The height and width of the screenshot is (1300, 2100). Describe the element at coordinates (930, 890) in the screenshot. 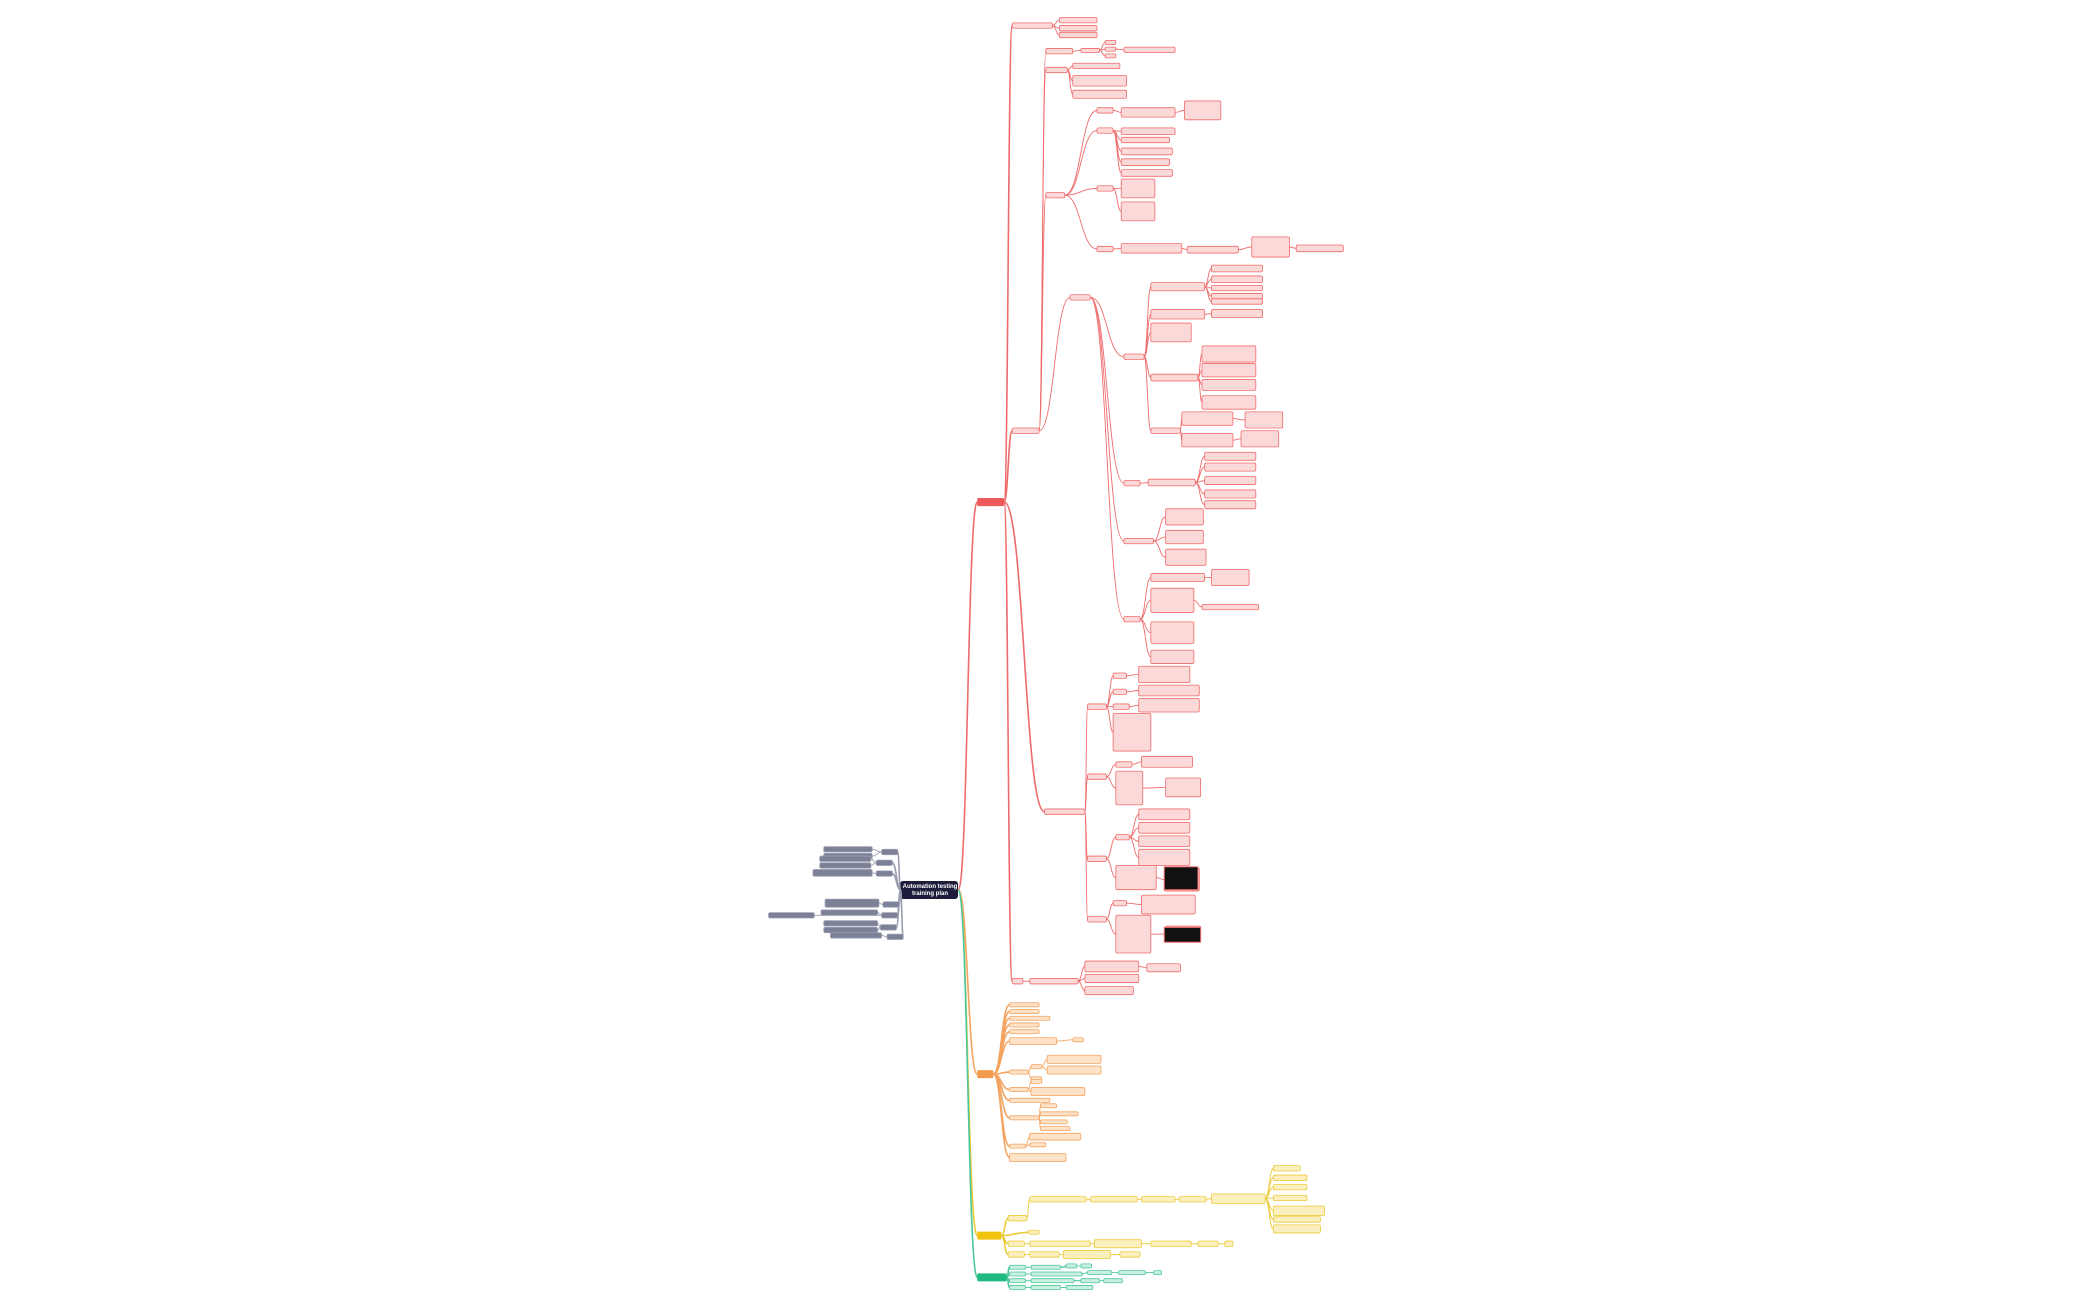

I see `center-title: Automation testing training plan` at that location.